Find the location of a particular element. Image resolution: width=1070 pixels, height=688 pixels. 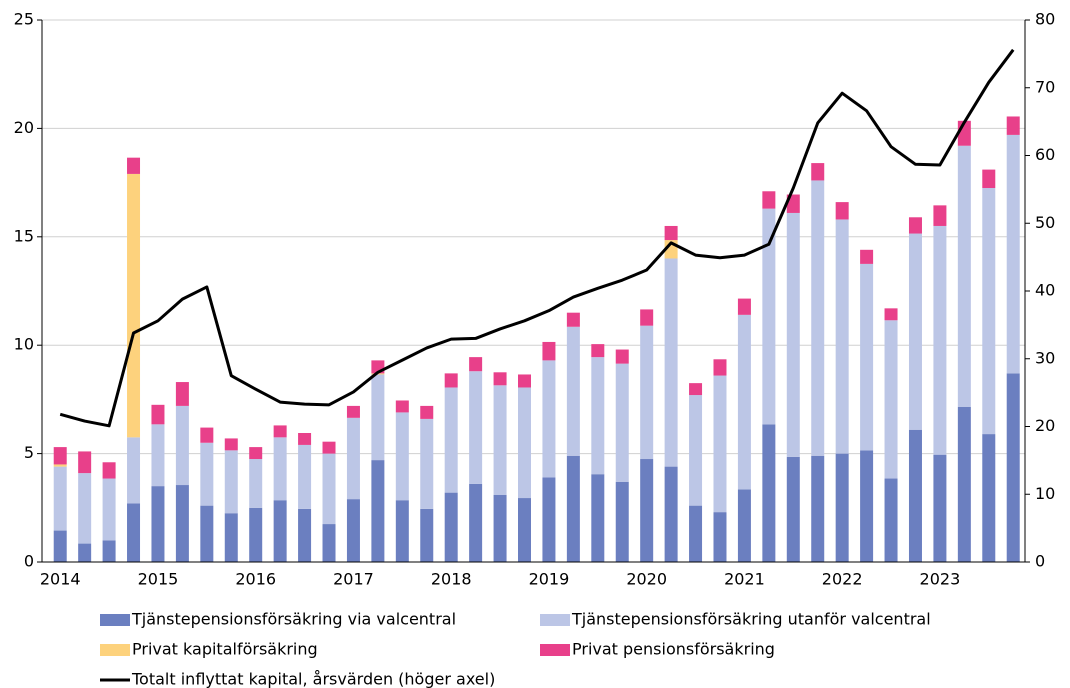

x-tick-label: 2021 is located at coordinates (744, 579).